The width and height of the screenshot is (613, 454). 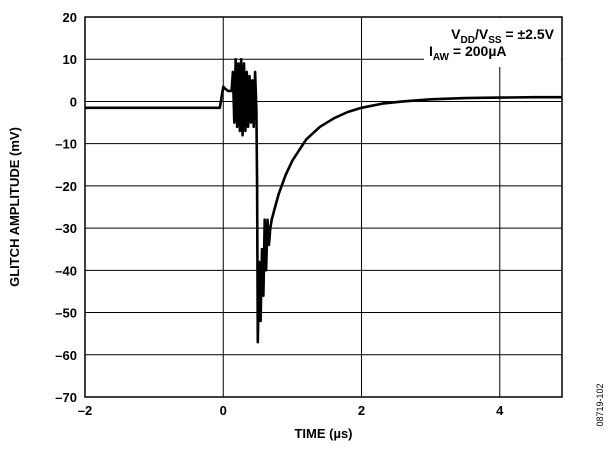 I want to click on y-tick-label: 0, so click(x=73, y=101).